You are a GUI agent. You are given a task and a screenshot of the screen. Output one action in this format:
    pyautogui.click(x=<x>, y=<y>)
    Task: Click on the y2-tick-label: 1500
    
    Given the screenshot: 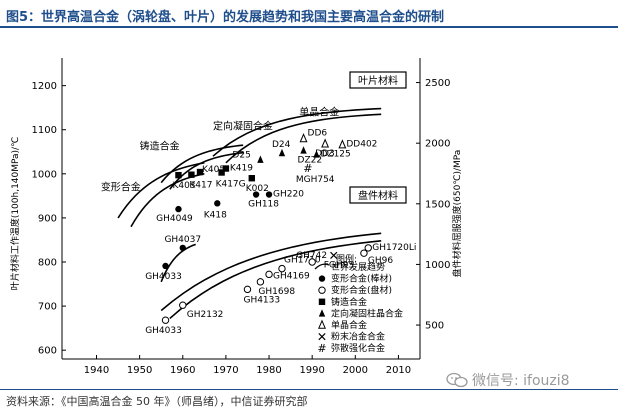 What is the action you would take?
    pyautogui.click(x=437, y=204)
    